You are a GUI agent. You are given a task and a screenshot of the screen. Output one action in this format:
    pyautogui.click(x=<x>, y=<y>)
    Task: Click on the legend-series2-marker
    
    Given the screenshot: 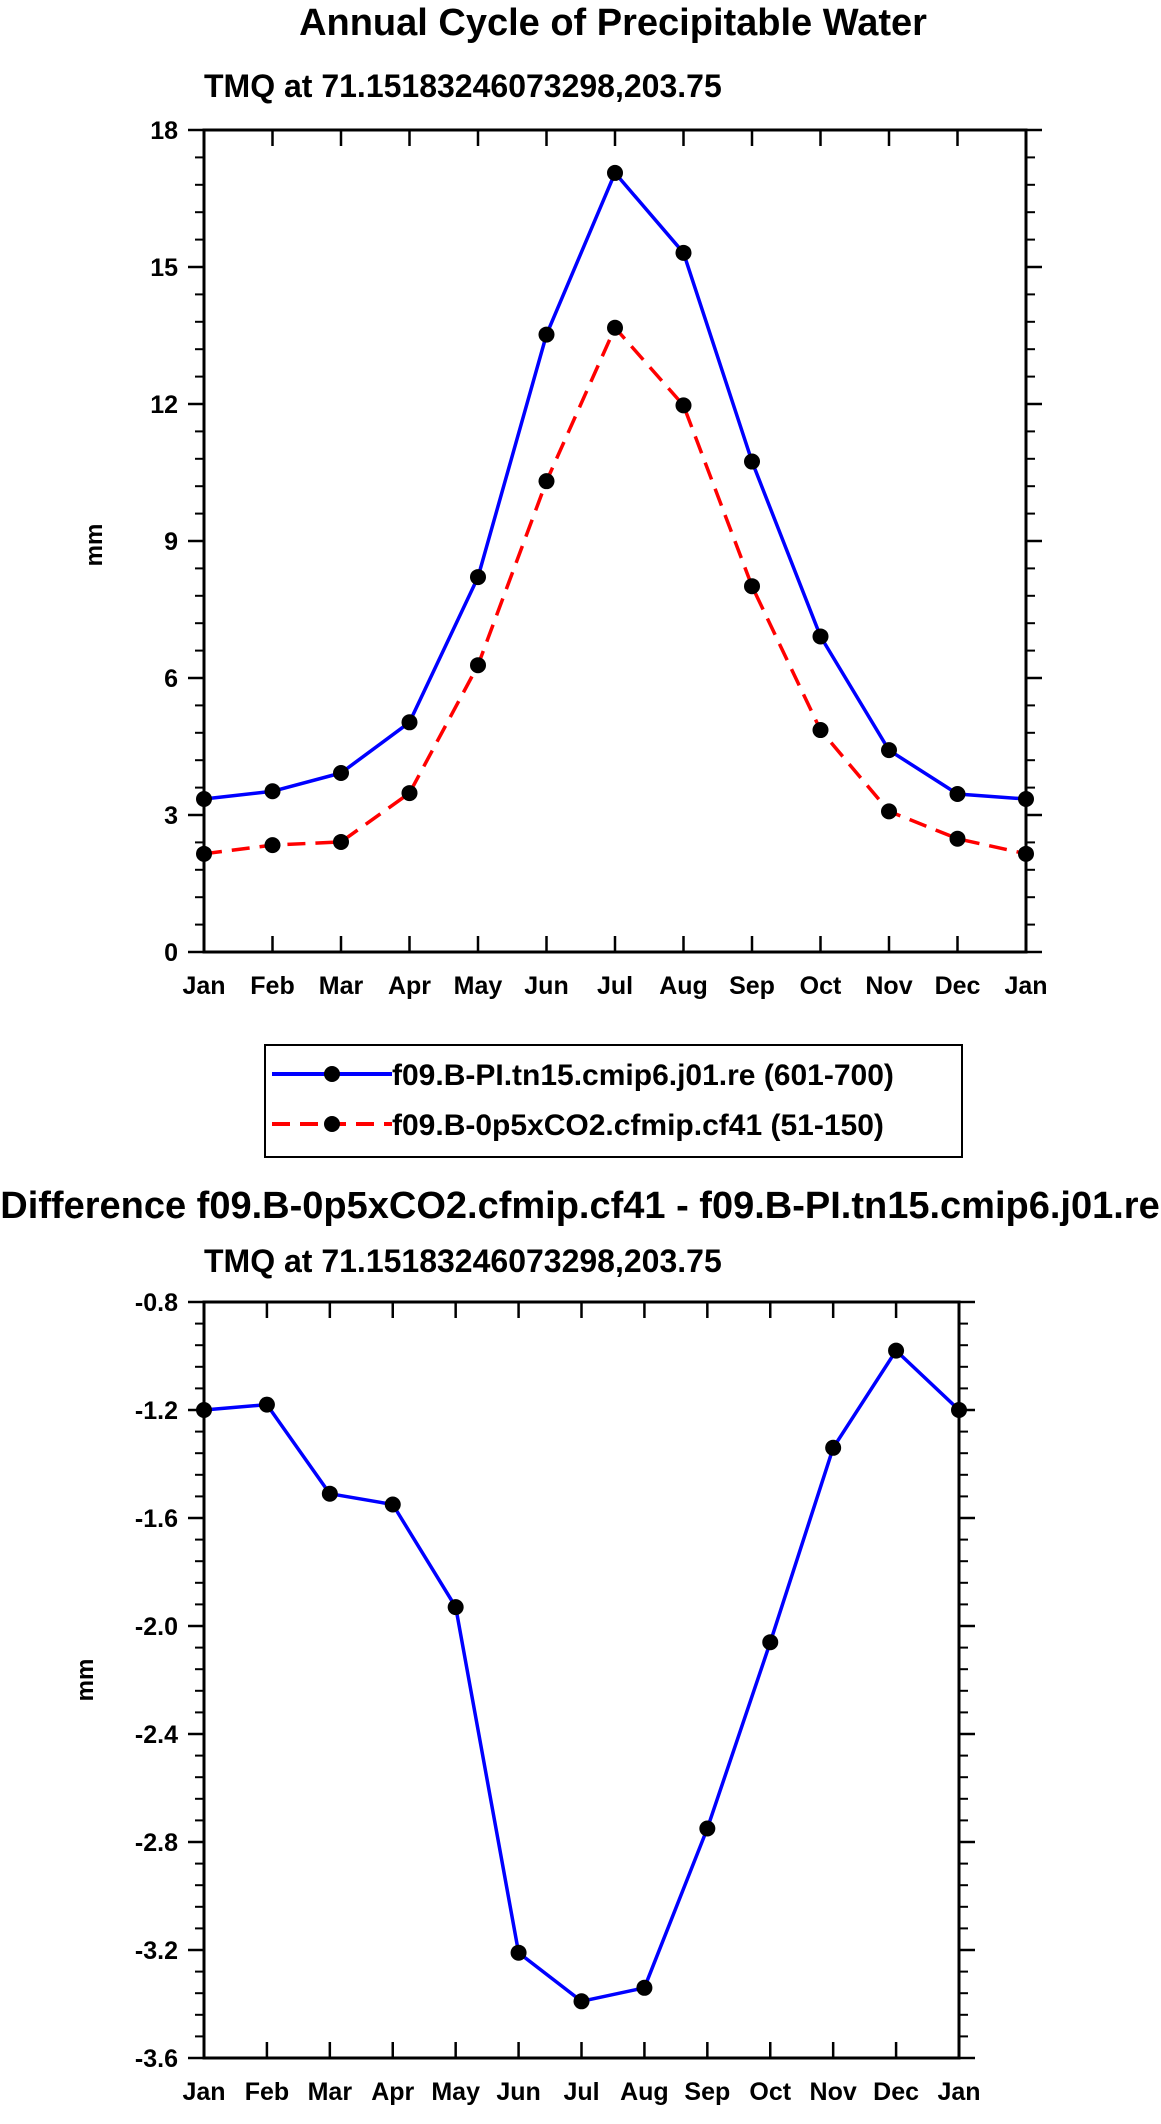 What is the action you would take?
    pyautogui.click(x=332, y=1124)
    